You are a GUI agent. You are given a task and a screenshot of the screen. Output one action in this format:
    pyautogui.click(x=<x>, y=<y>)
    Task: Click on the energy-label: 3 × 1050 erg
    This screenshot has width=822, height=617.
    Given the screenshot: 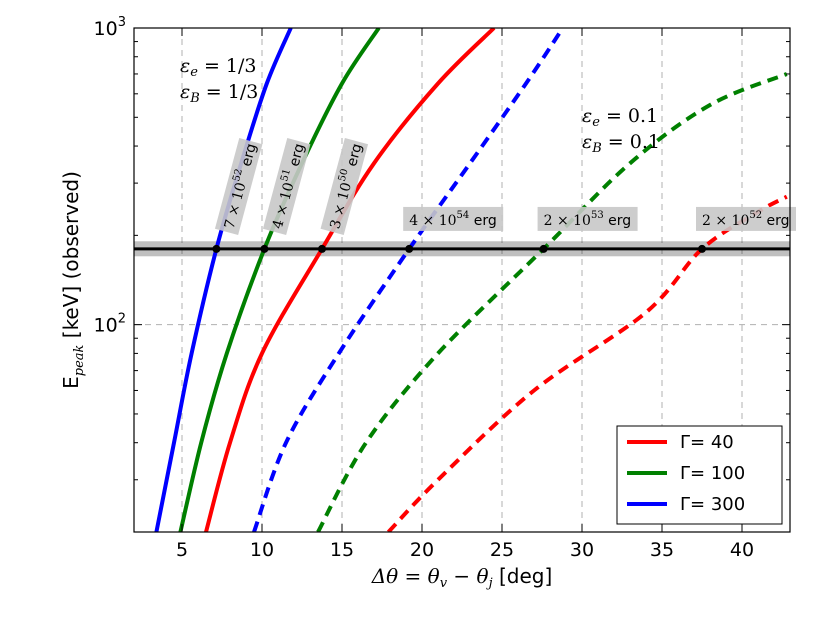 What is the action you would take?
    pyautogui.click(x=344, y=186)
    